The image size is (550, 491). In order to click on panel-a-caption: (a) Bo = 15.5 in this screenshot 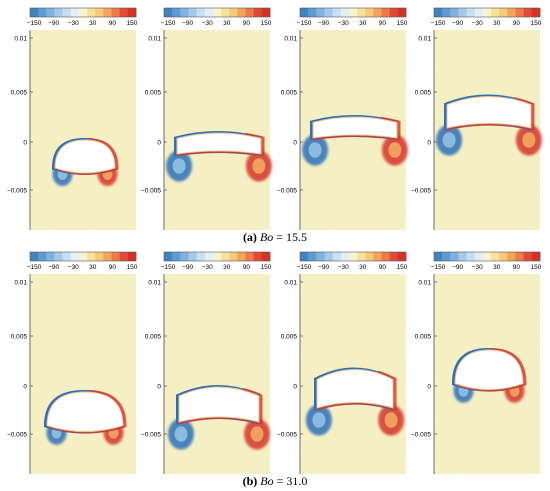, I will do `click(275, 237)`.